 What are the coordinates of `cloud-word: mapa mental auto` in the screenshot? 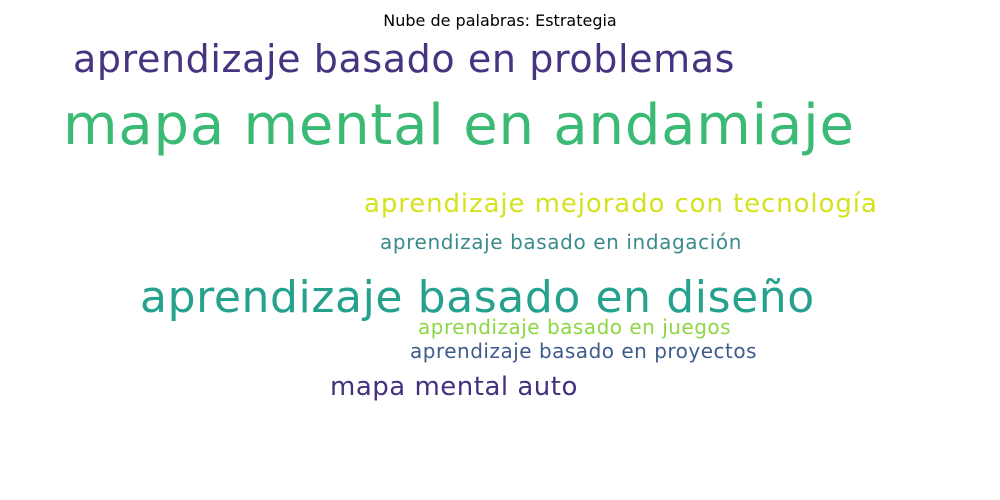 It's located at (454, 387).